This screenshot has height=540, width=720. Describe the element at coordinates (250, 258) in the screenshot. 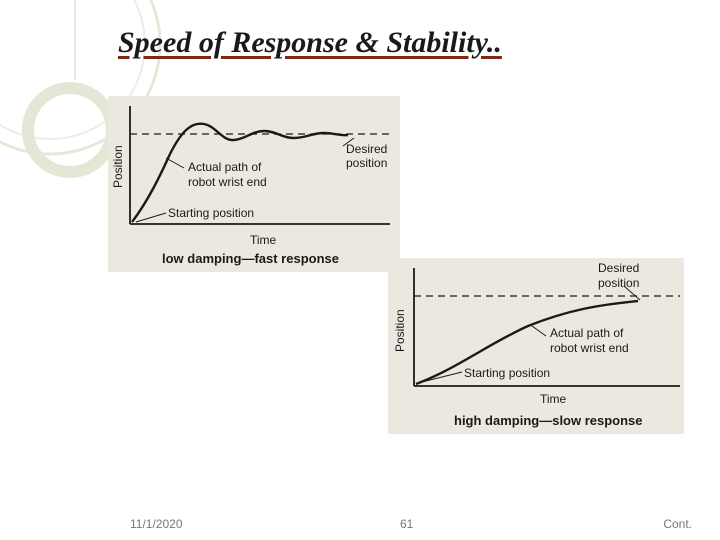

I see `figure-caption: low damping—fast response` at that location.